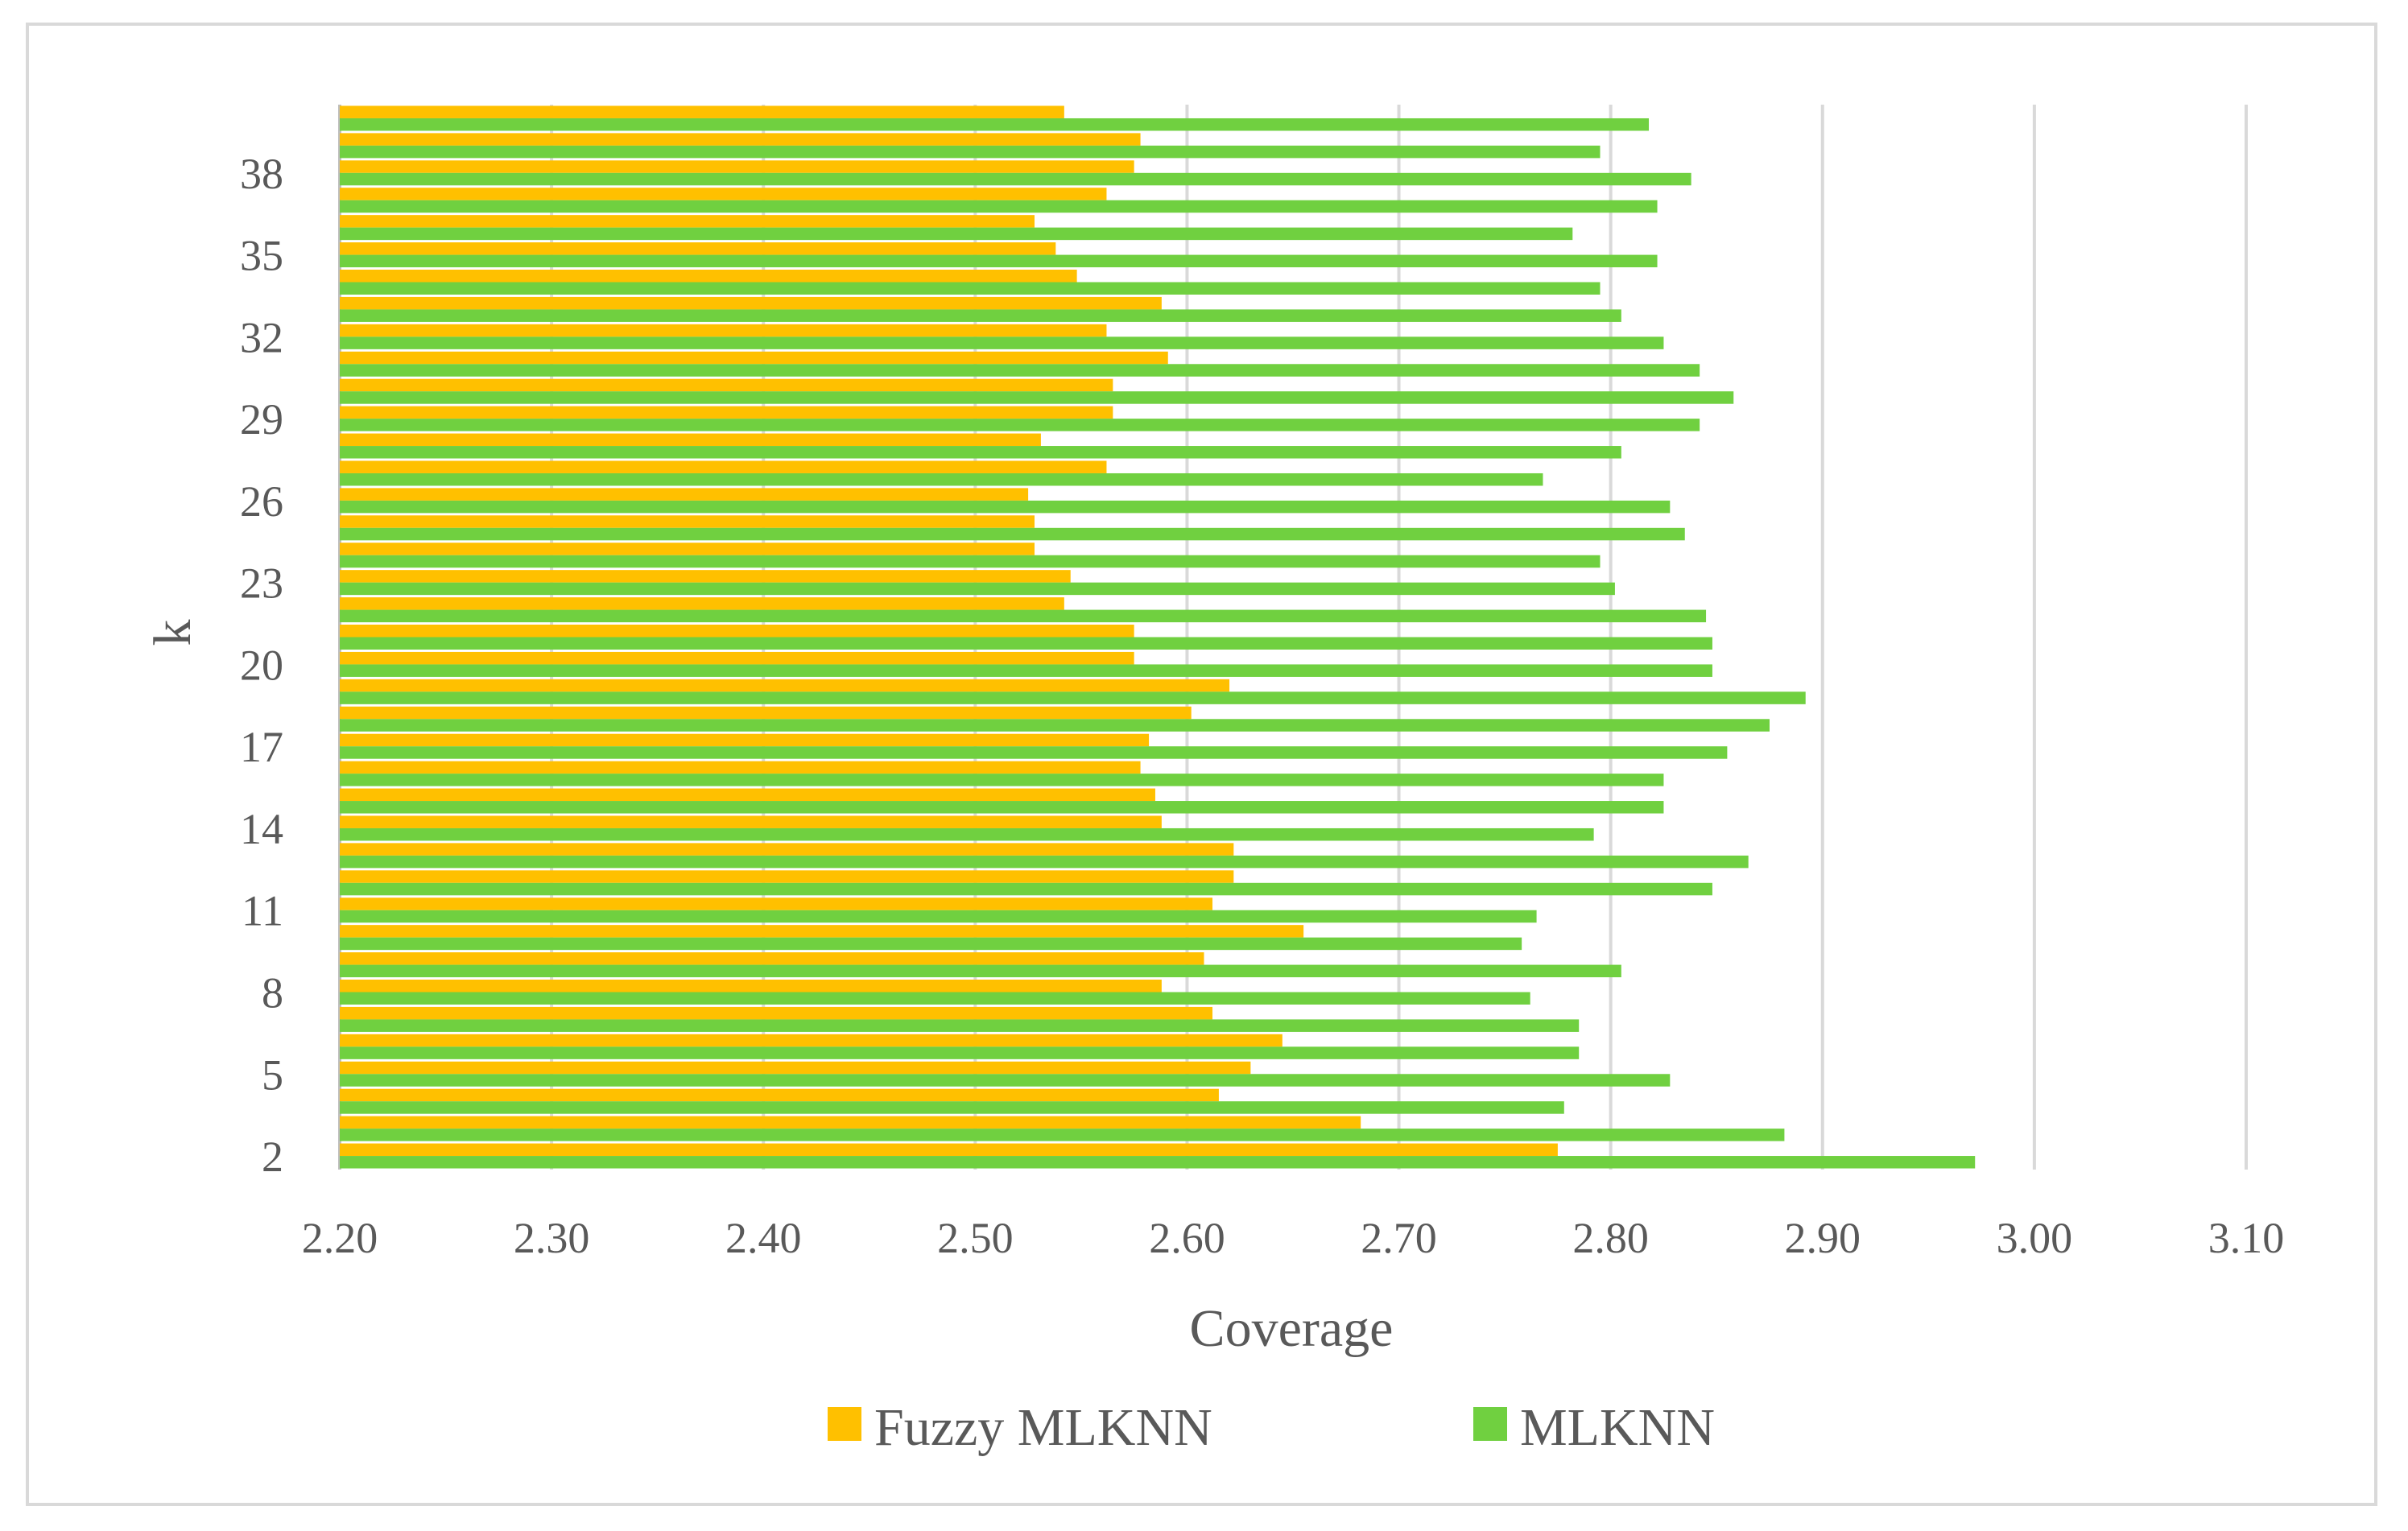 This screenshot has width=2408, height=1531. I want to click on bar-fuzzy-mlknn-k5, so click(795, 1068).